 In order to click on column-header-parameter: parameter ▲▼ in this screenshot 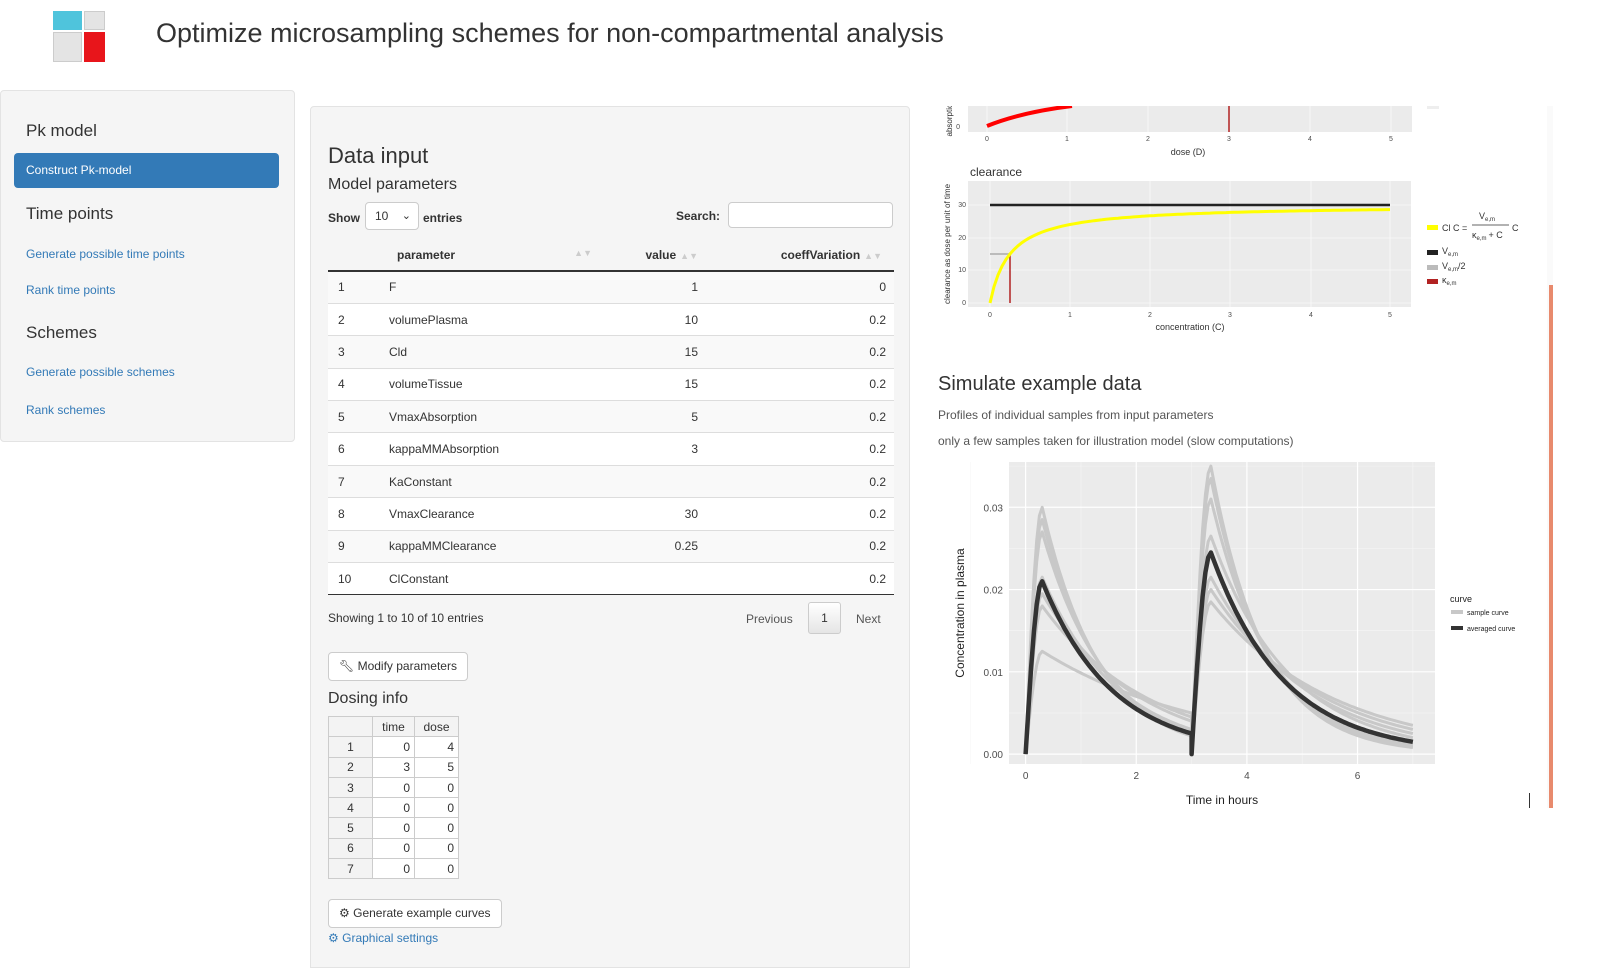, I will do `click(491, 255)`.